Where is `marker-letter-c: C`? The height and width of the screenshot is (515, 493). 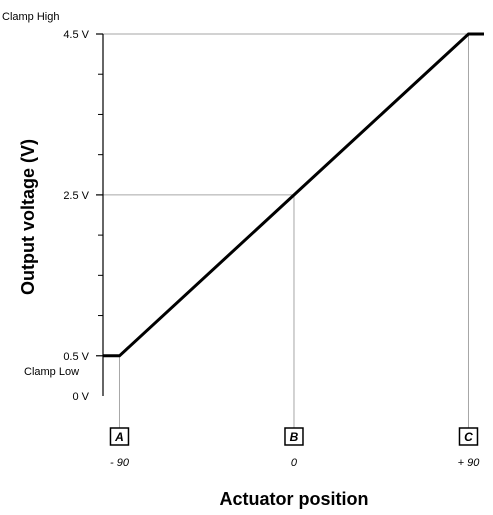
marker-letter-c: C is located at coordinates (468, 437).